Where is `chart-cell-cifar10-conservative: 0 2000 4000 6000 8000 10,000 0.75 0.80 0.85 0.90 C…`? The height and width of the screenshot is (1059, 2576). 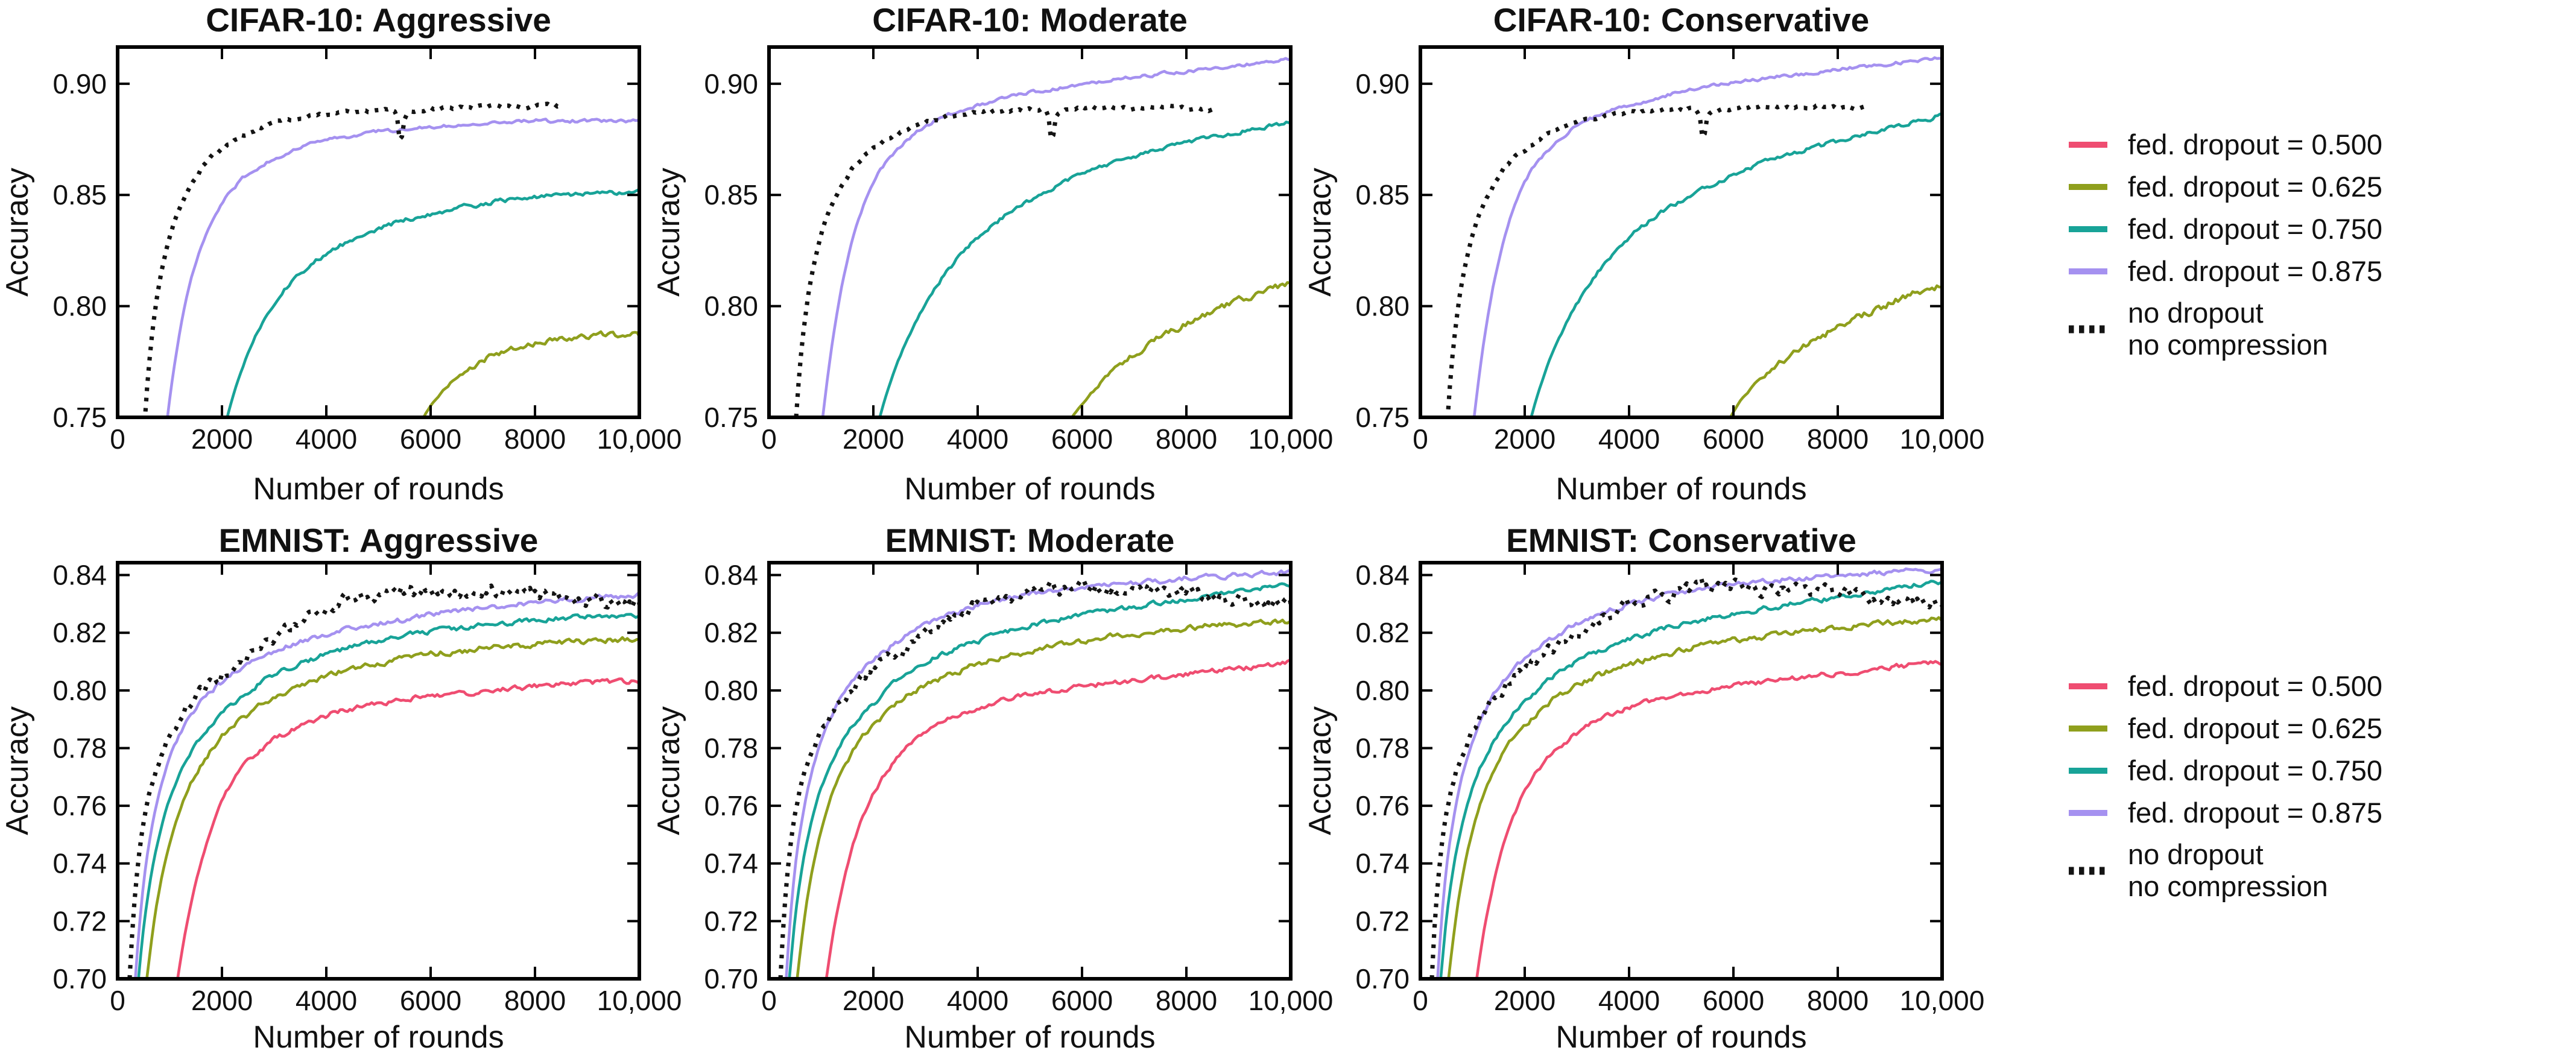 chart-cell-cifar10-conservative: 0 2000 4000 6000 8000 10,000 0.75 0.80 0.85 0.90 C… is located at coordinates (1643, 264).